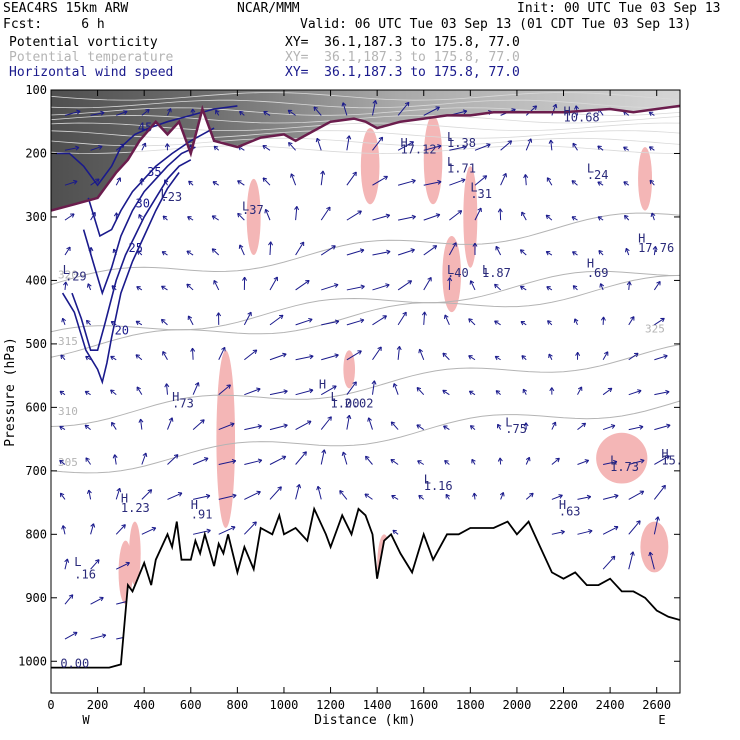 The height and width of the screenshot is (740, 740). I want to click on extremum-label-35: 17.76, so click(656, 248).